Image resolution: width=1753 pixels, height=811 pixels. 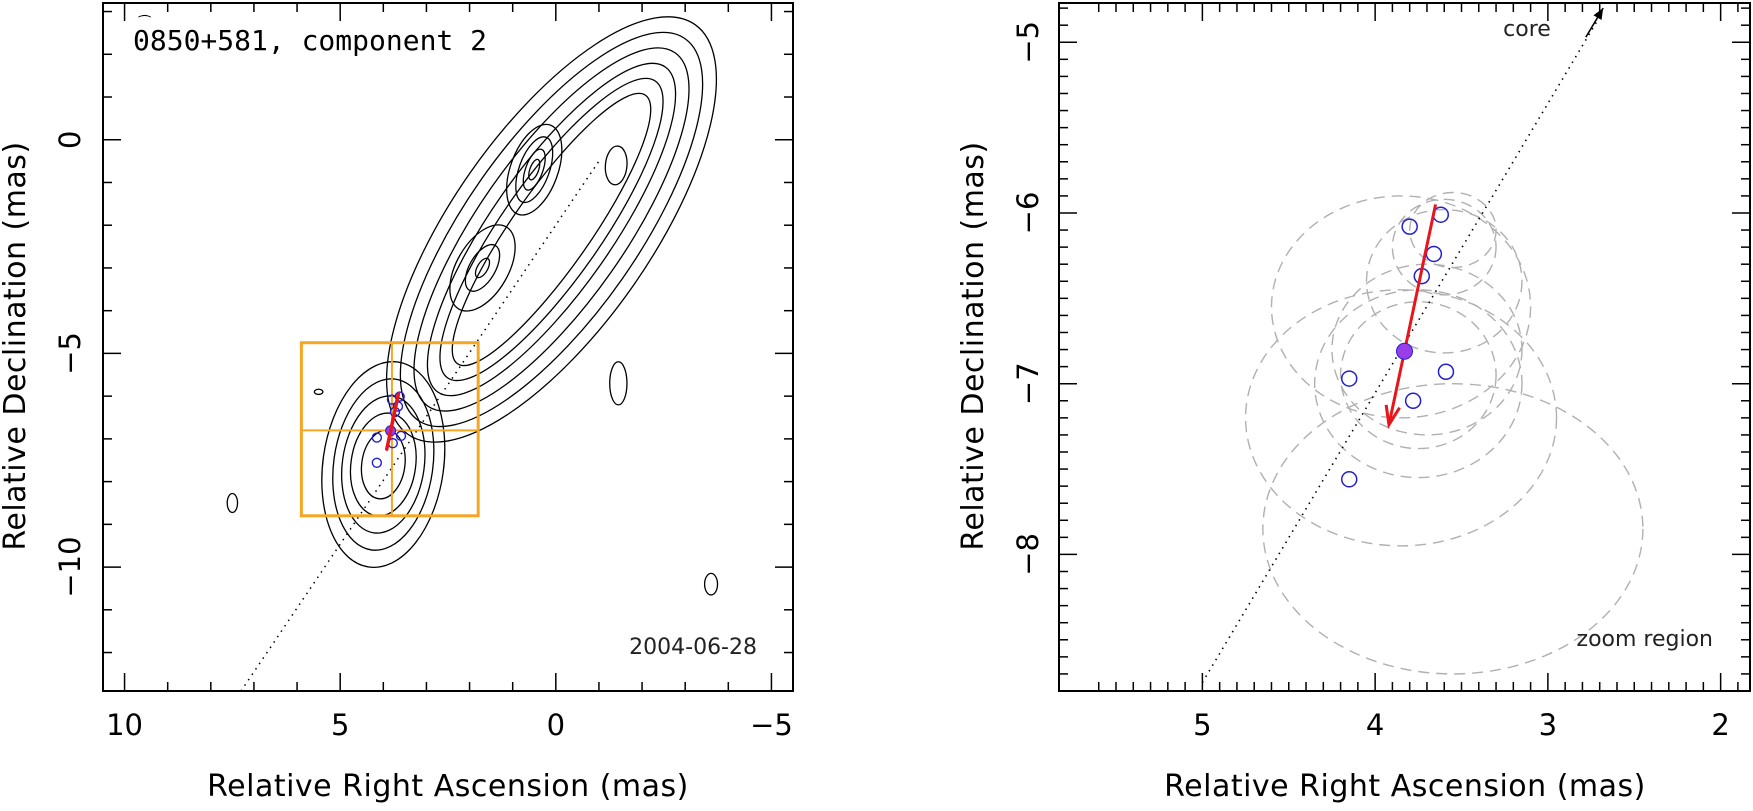 What do you see at coordinates (693, 647) in the screenshot?
I see `epoch-label: 2004-06-28` at bounding box center [693, 647].